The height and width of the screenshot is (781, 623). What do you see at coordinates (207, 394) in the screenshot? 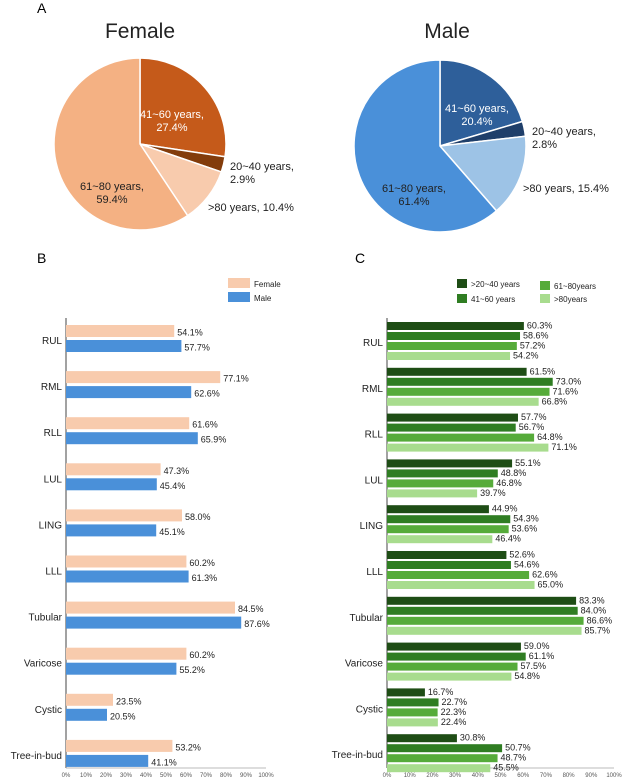
I see `bar-value-label: 62.6%` at bounding box center [207, 394].